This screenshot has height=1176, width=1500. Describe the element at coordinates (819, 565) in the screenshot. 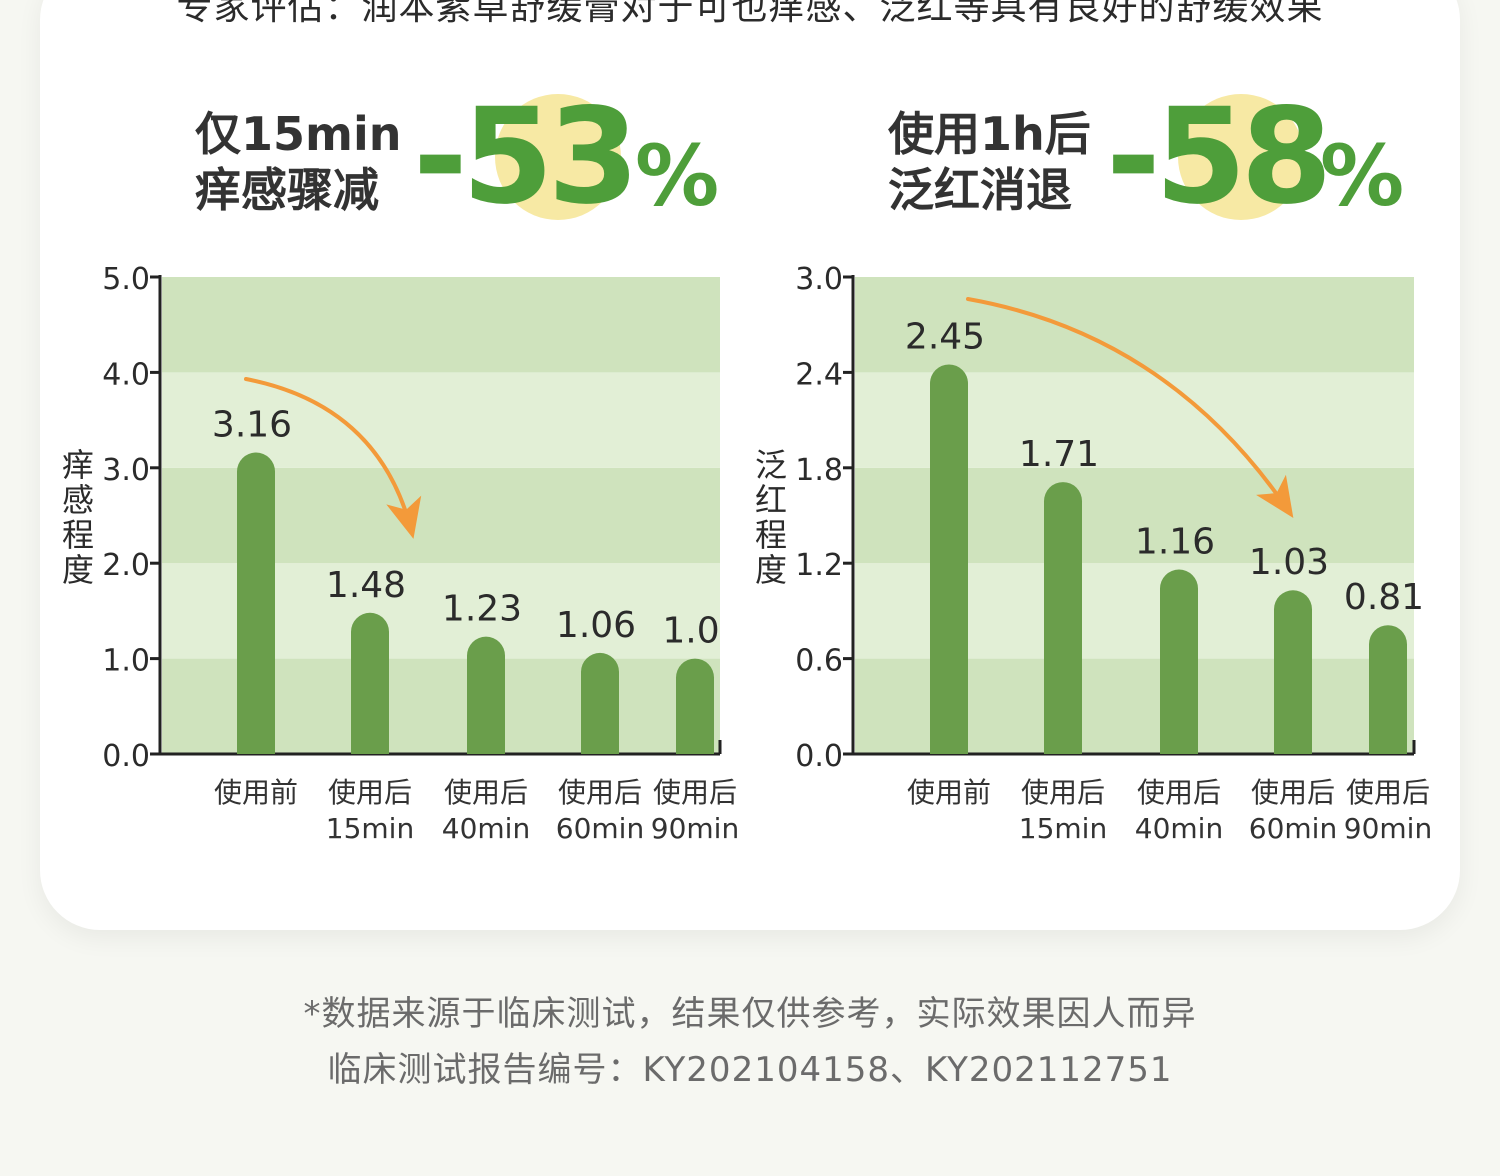

I see `y-tick-label: 1.2` at that location.